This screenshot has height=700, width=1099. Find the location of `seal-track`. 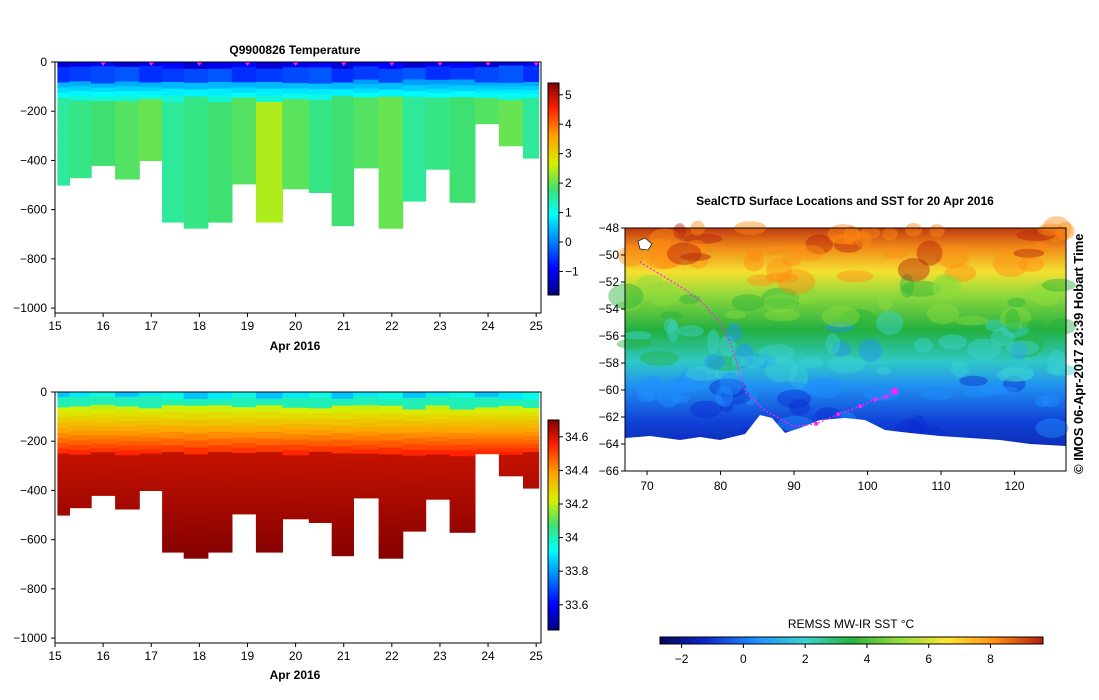

seal-track is located at coordinates (767, 344).